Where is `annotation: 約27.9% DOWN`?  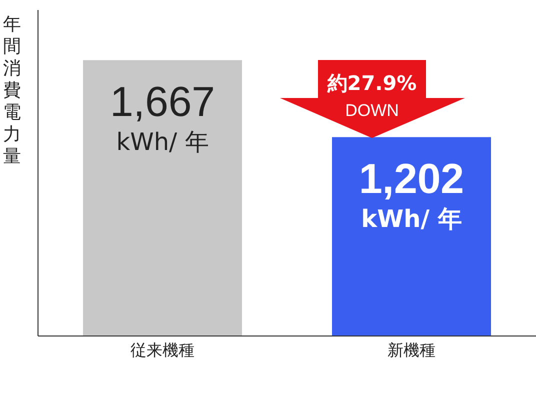 annotation: 約27.9% DOWN is located at coordinates (371, 95).